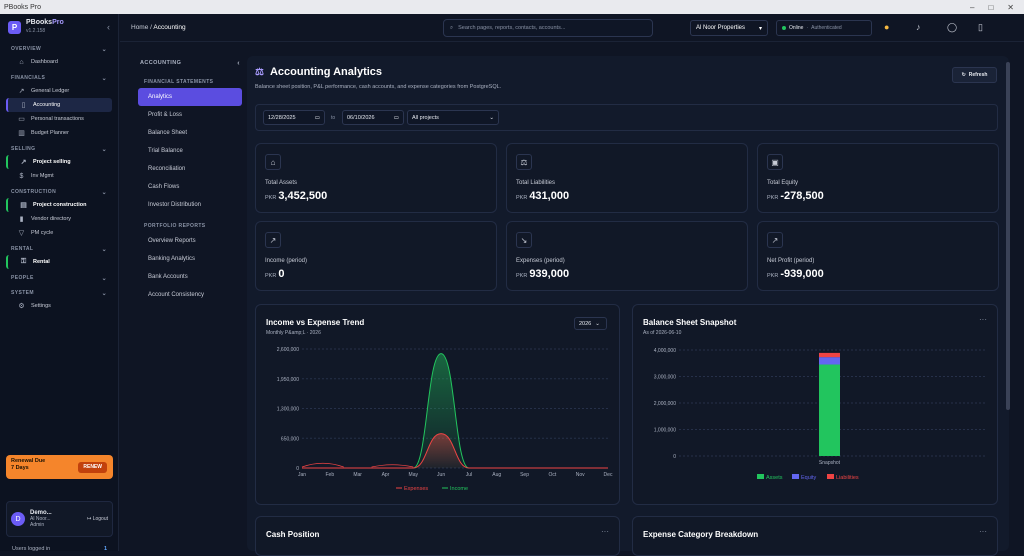 The image size is (1024, 556). What do you see at coordinates (396, 117) in the screenshot?
I see `calendar-icon: ▭` at bounding box center [396, 117].